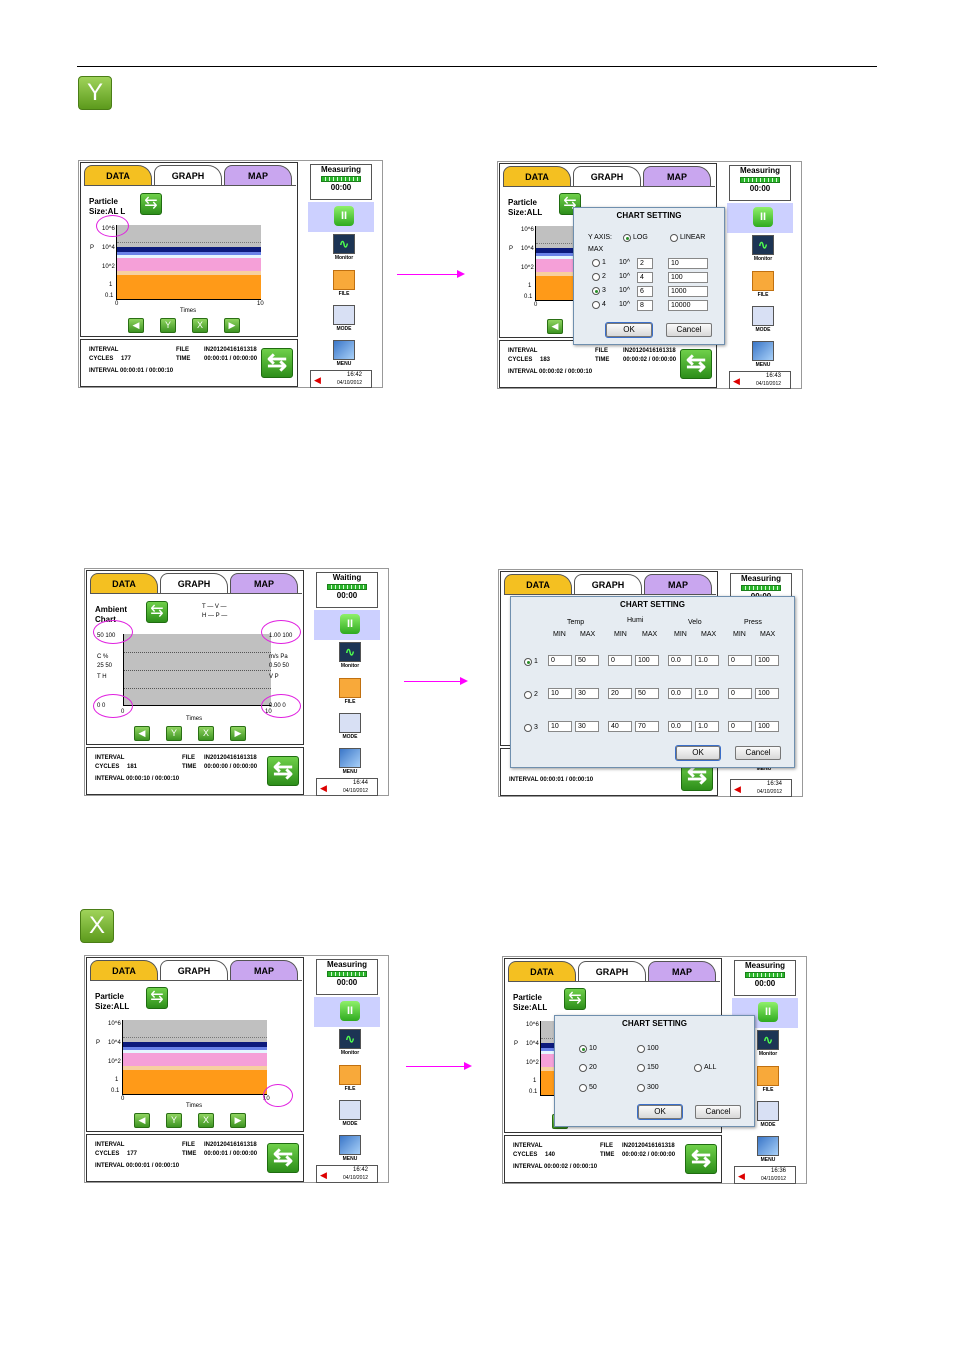 The image size is (954, 1350). Describe the element at coordinates (645, 263) in the screenshot. I see `exponent-field: 2` at that location.